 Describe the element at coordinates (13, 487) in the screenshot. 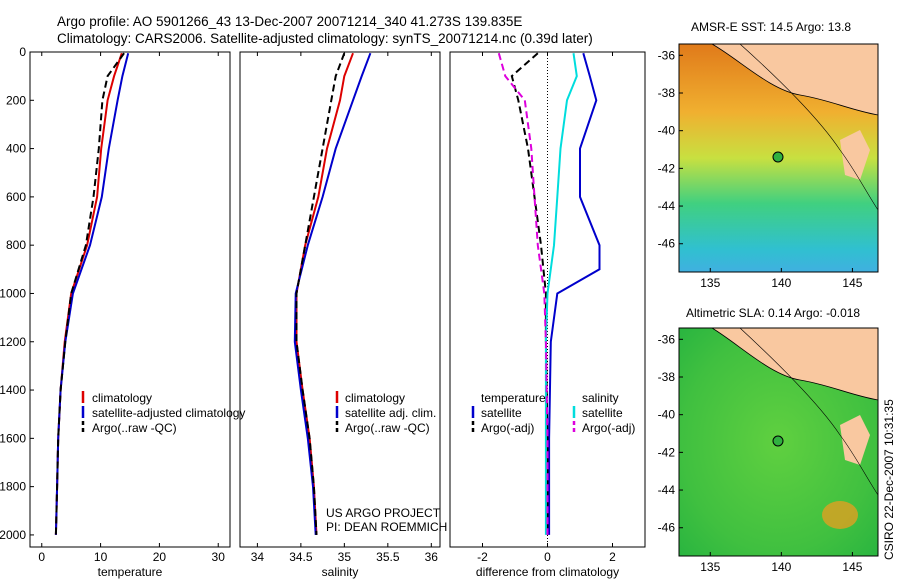

I see `y-tick-label: 1800` at that location.